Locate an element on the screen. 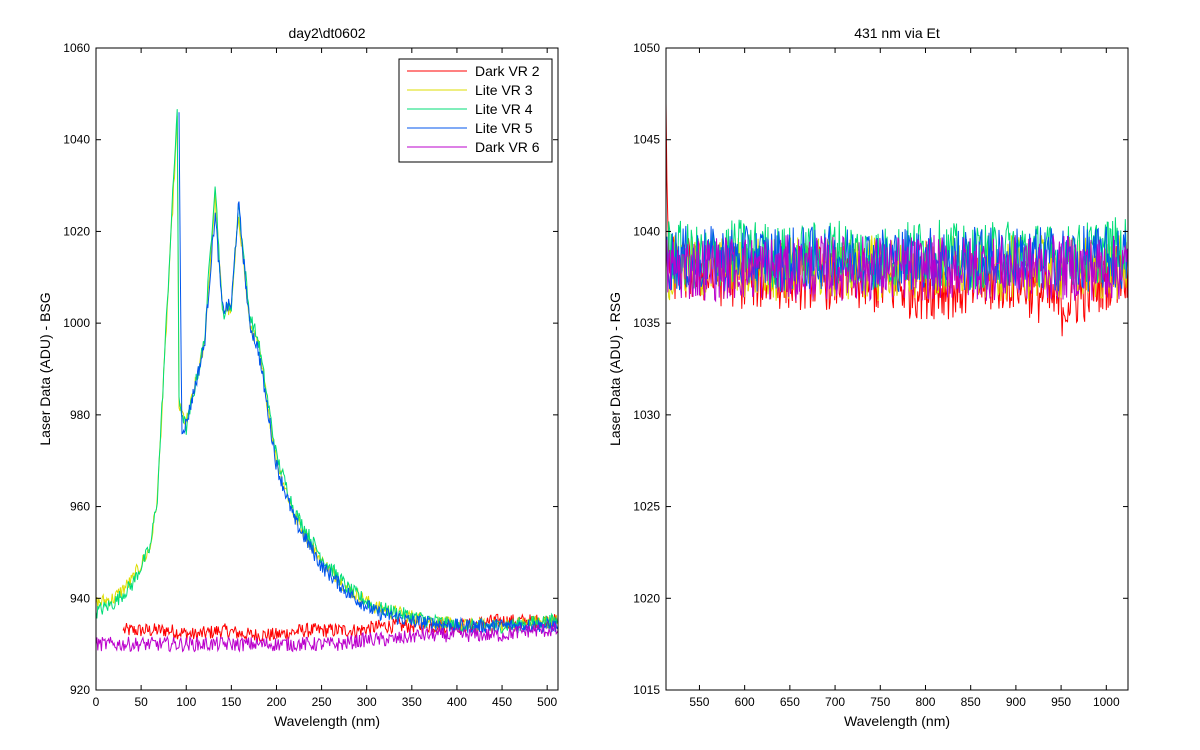 This screenshot has height=750, width=1200. x-tick-label: 950 is located at coordinates (1061, 702).